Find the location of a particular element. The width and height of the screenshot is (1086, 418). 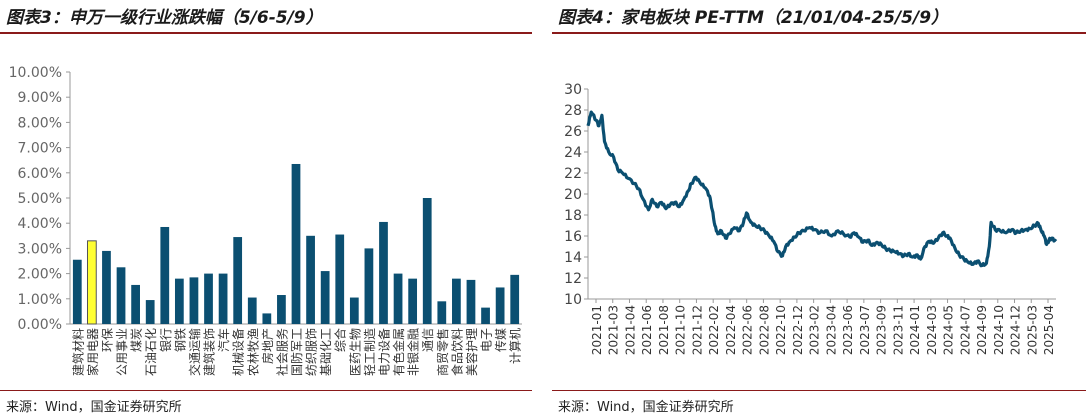

bar-category-label: 石油石化 is located at coordinates (151, 352).